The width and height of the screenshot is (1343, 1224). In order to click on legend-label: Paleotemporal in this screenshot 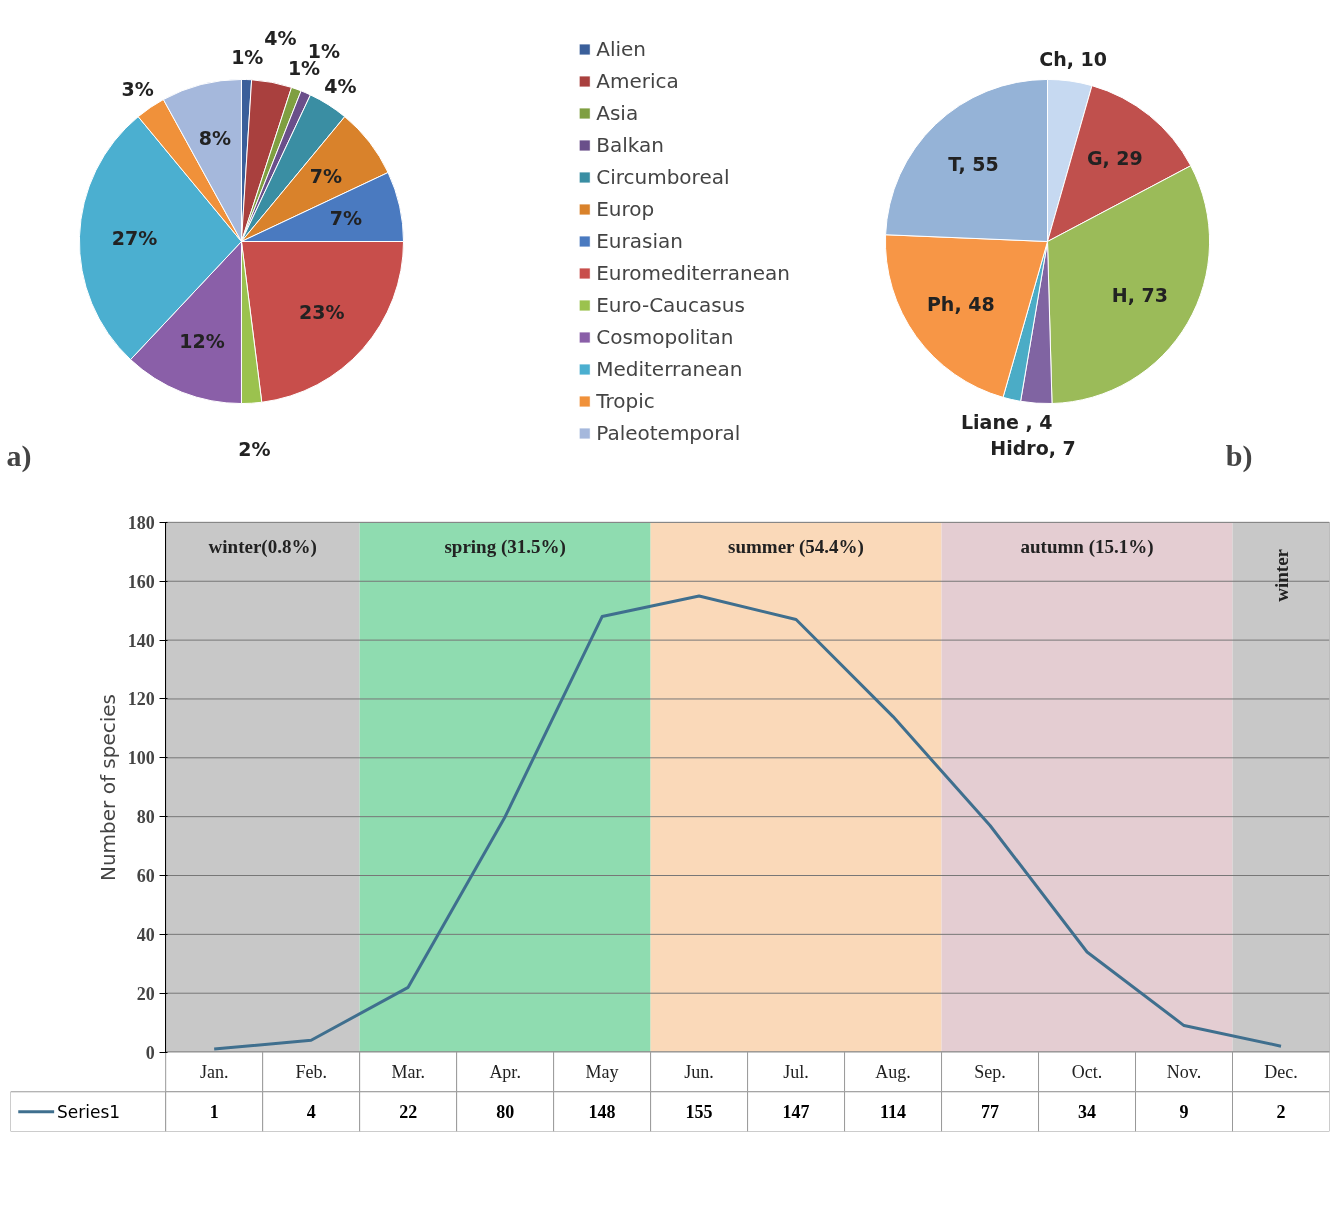, I will do `click(668, 433)`.